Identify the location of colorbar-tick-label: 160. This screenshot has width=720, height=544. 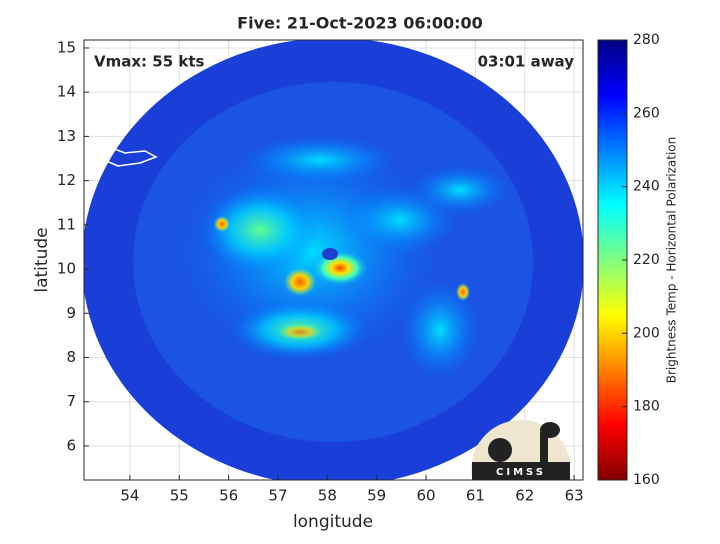
(646, 480).